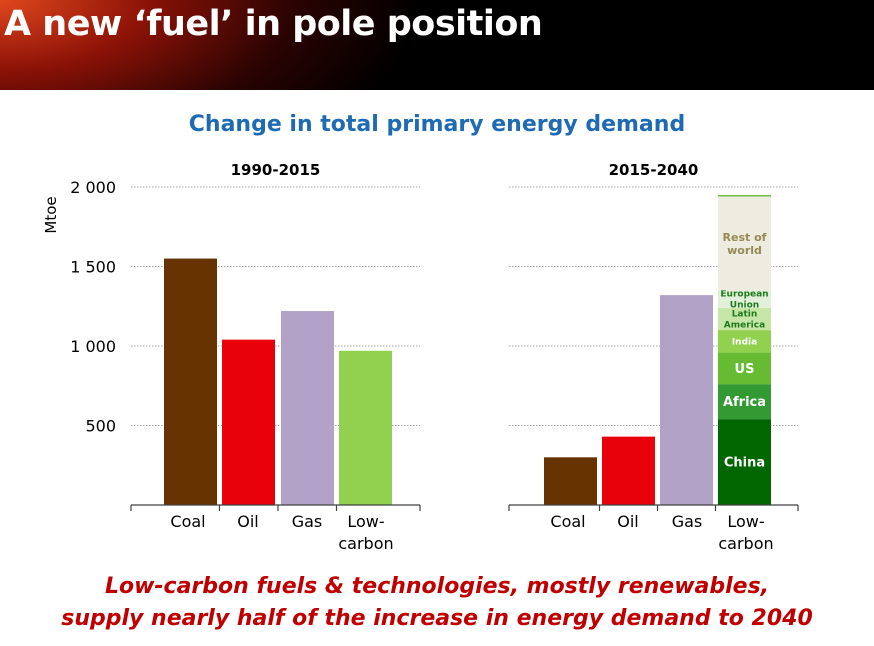 The height and width of the screenshot is (646, 874). I want to click on segment-label: India, so click(744, 342).